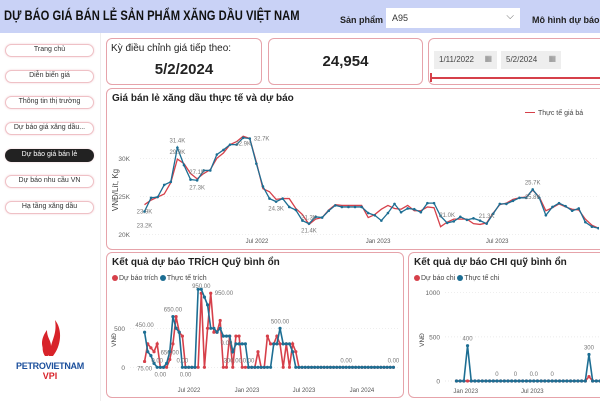 Image resolution: width=600 pixels, height=401 pixels. Describe the element at coordinates (362, 20) in the screenshot. I see `product-label: Sản phẩm` at that location.